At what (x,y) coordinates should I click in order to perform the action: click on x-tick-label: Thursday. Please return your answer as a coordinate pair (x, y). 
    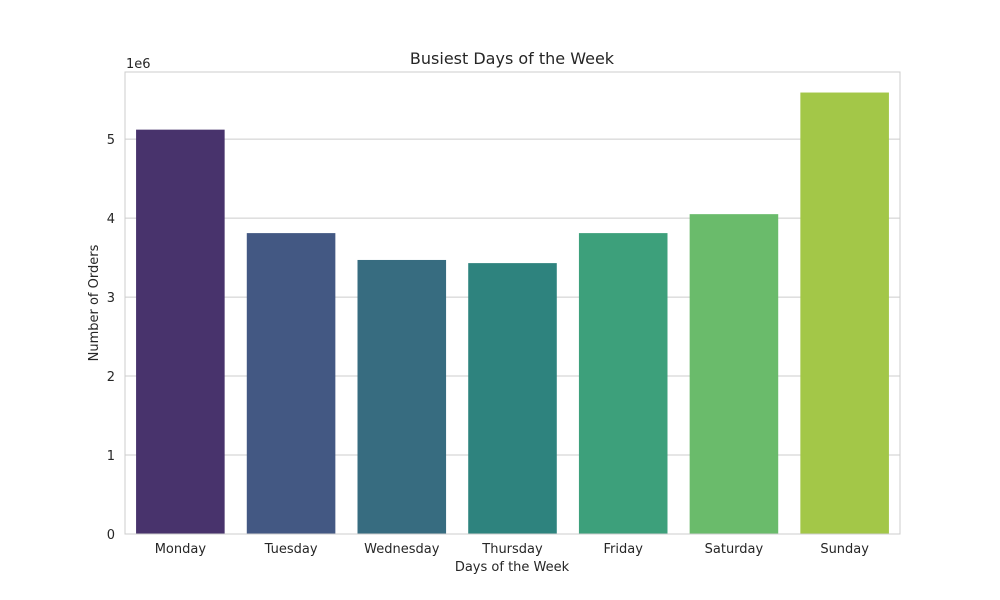
    Looking at the image, I should click on (512, 549).